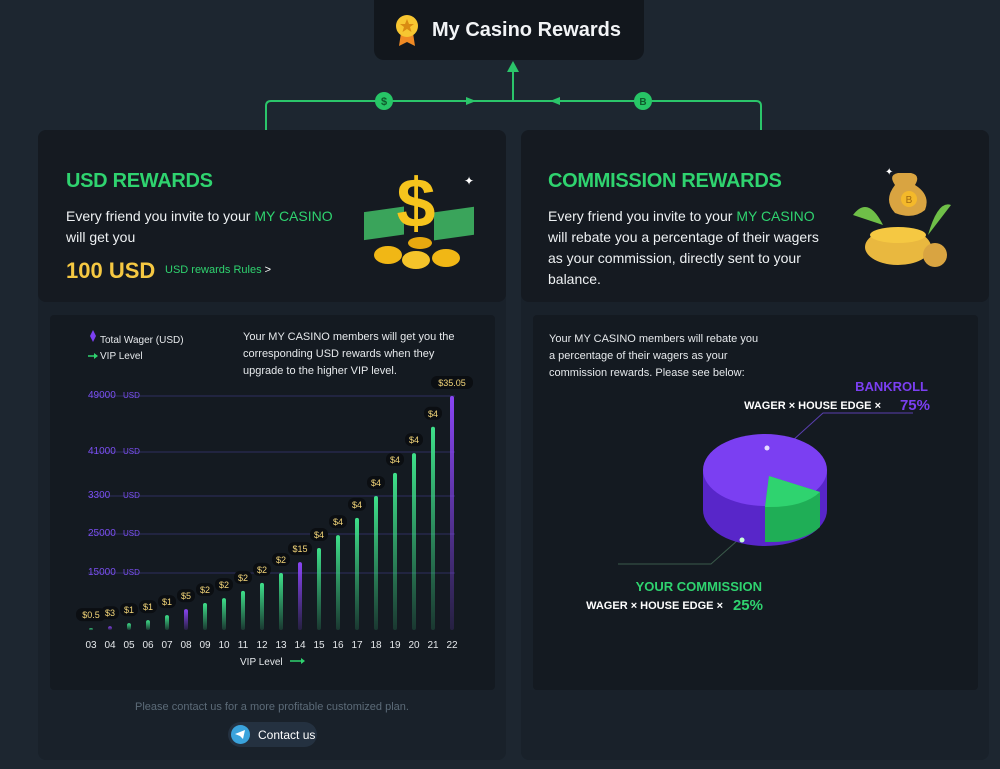 This screenshot has height=769, width=1000. Describe the element at coordinates (139, 181) in the screenshot. I see `usd-rewards-title: USD REWARDS` at that location.